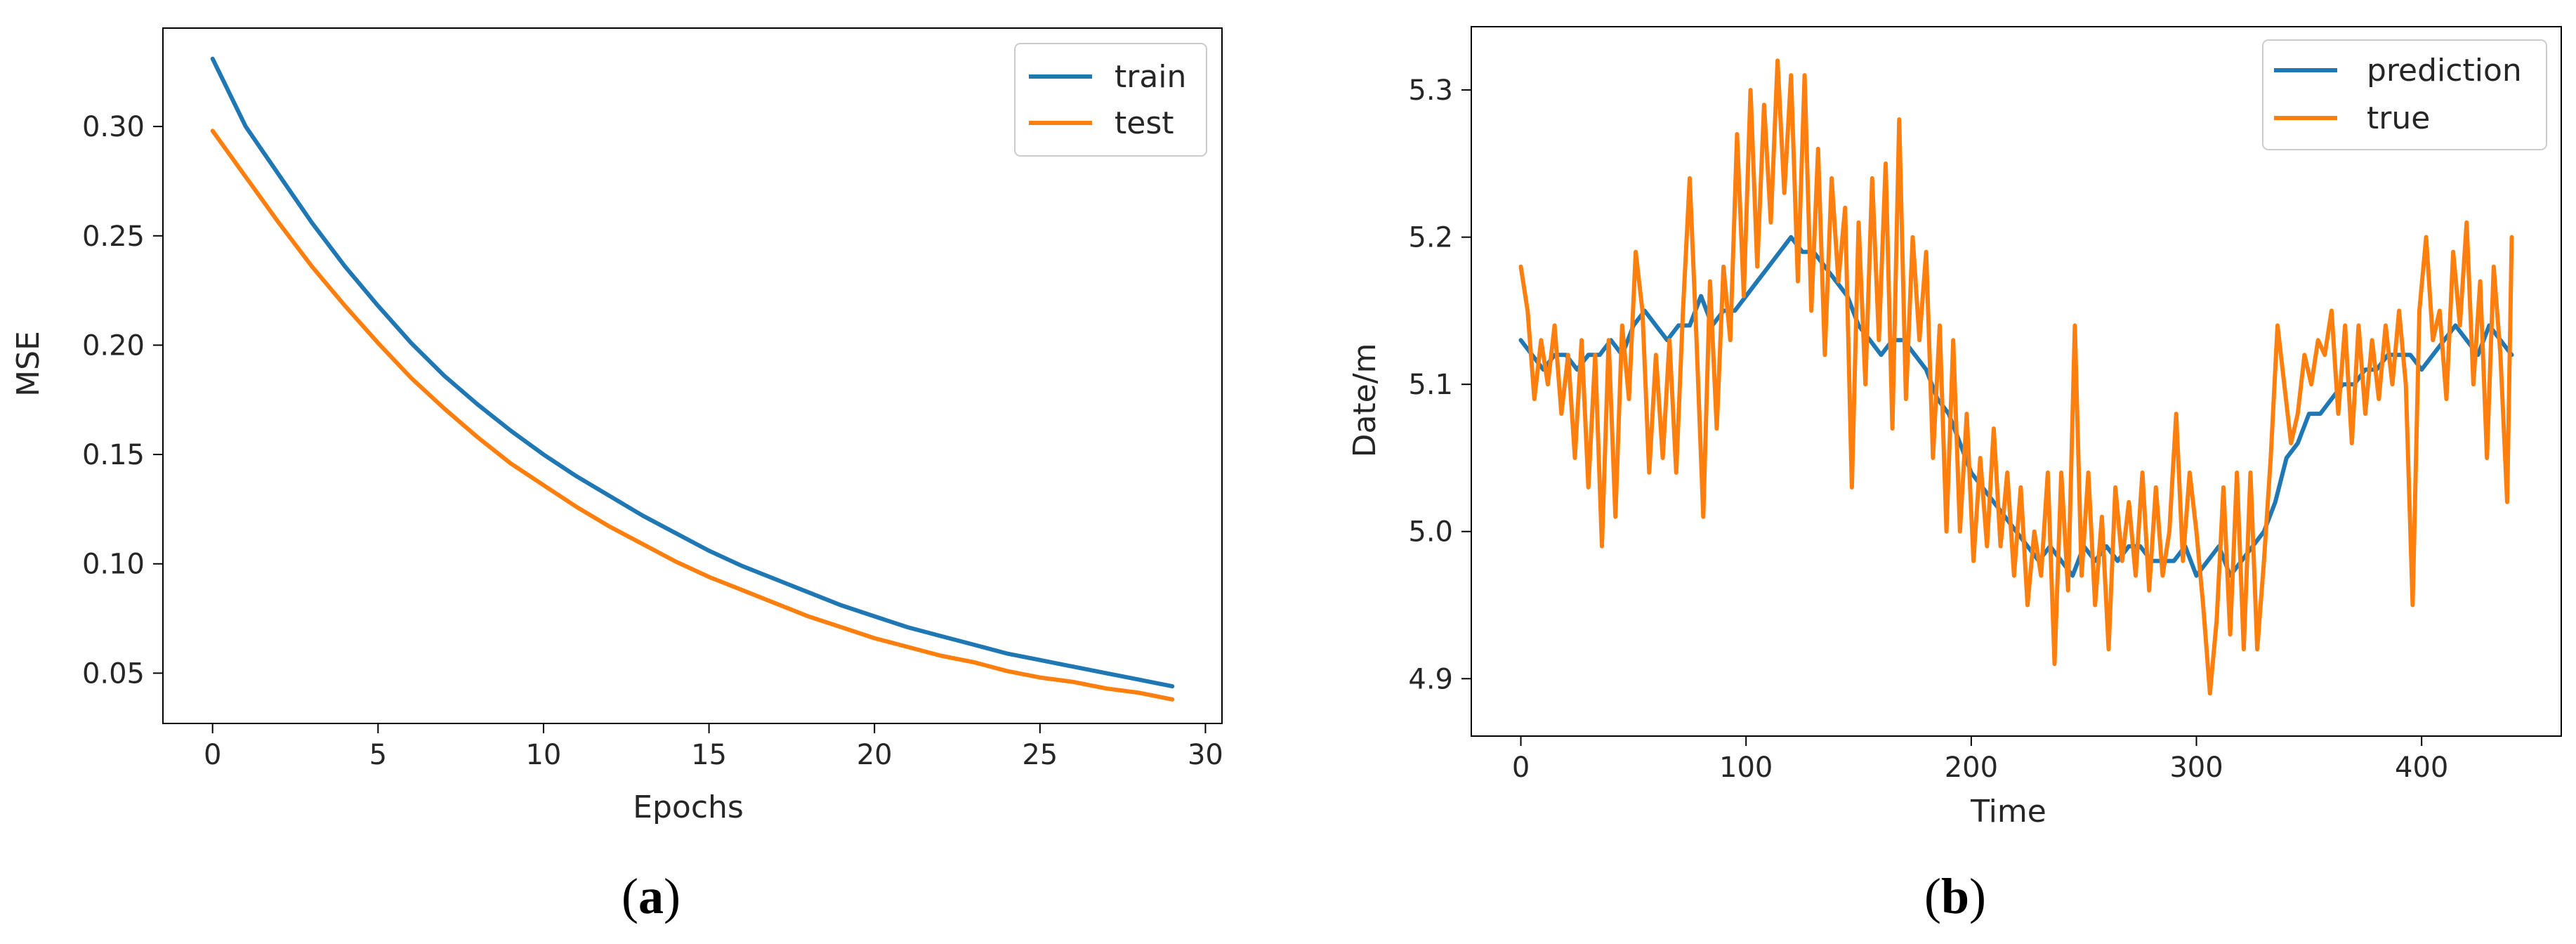  What do you see at coordinates (543, 755) in the screenshot?
I see `x-tick-label: 10` at bounding box center [543, 755].